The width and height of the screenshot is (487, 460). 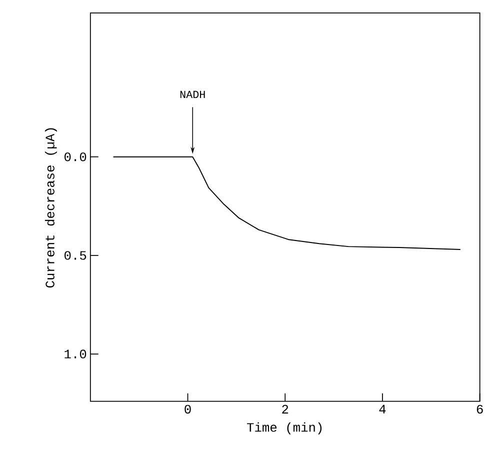 What do you see at coordinates (75, 354) in the screenshot?
I see `y-tick-label: 1.0` at bounding box center [75, 354].